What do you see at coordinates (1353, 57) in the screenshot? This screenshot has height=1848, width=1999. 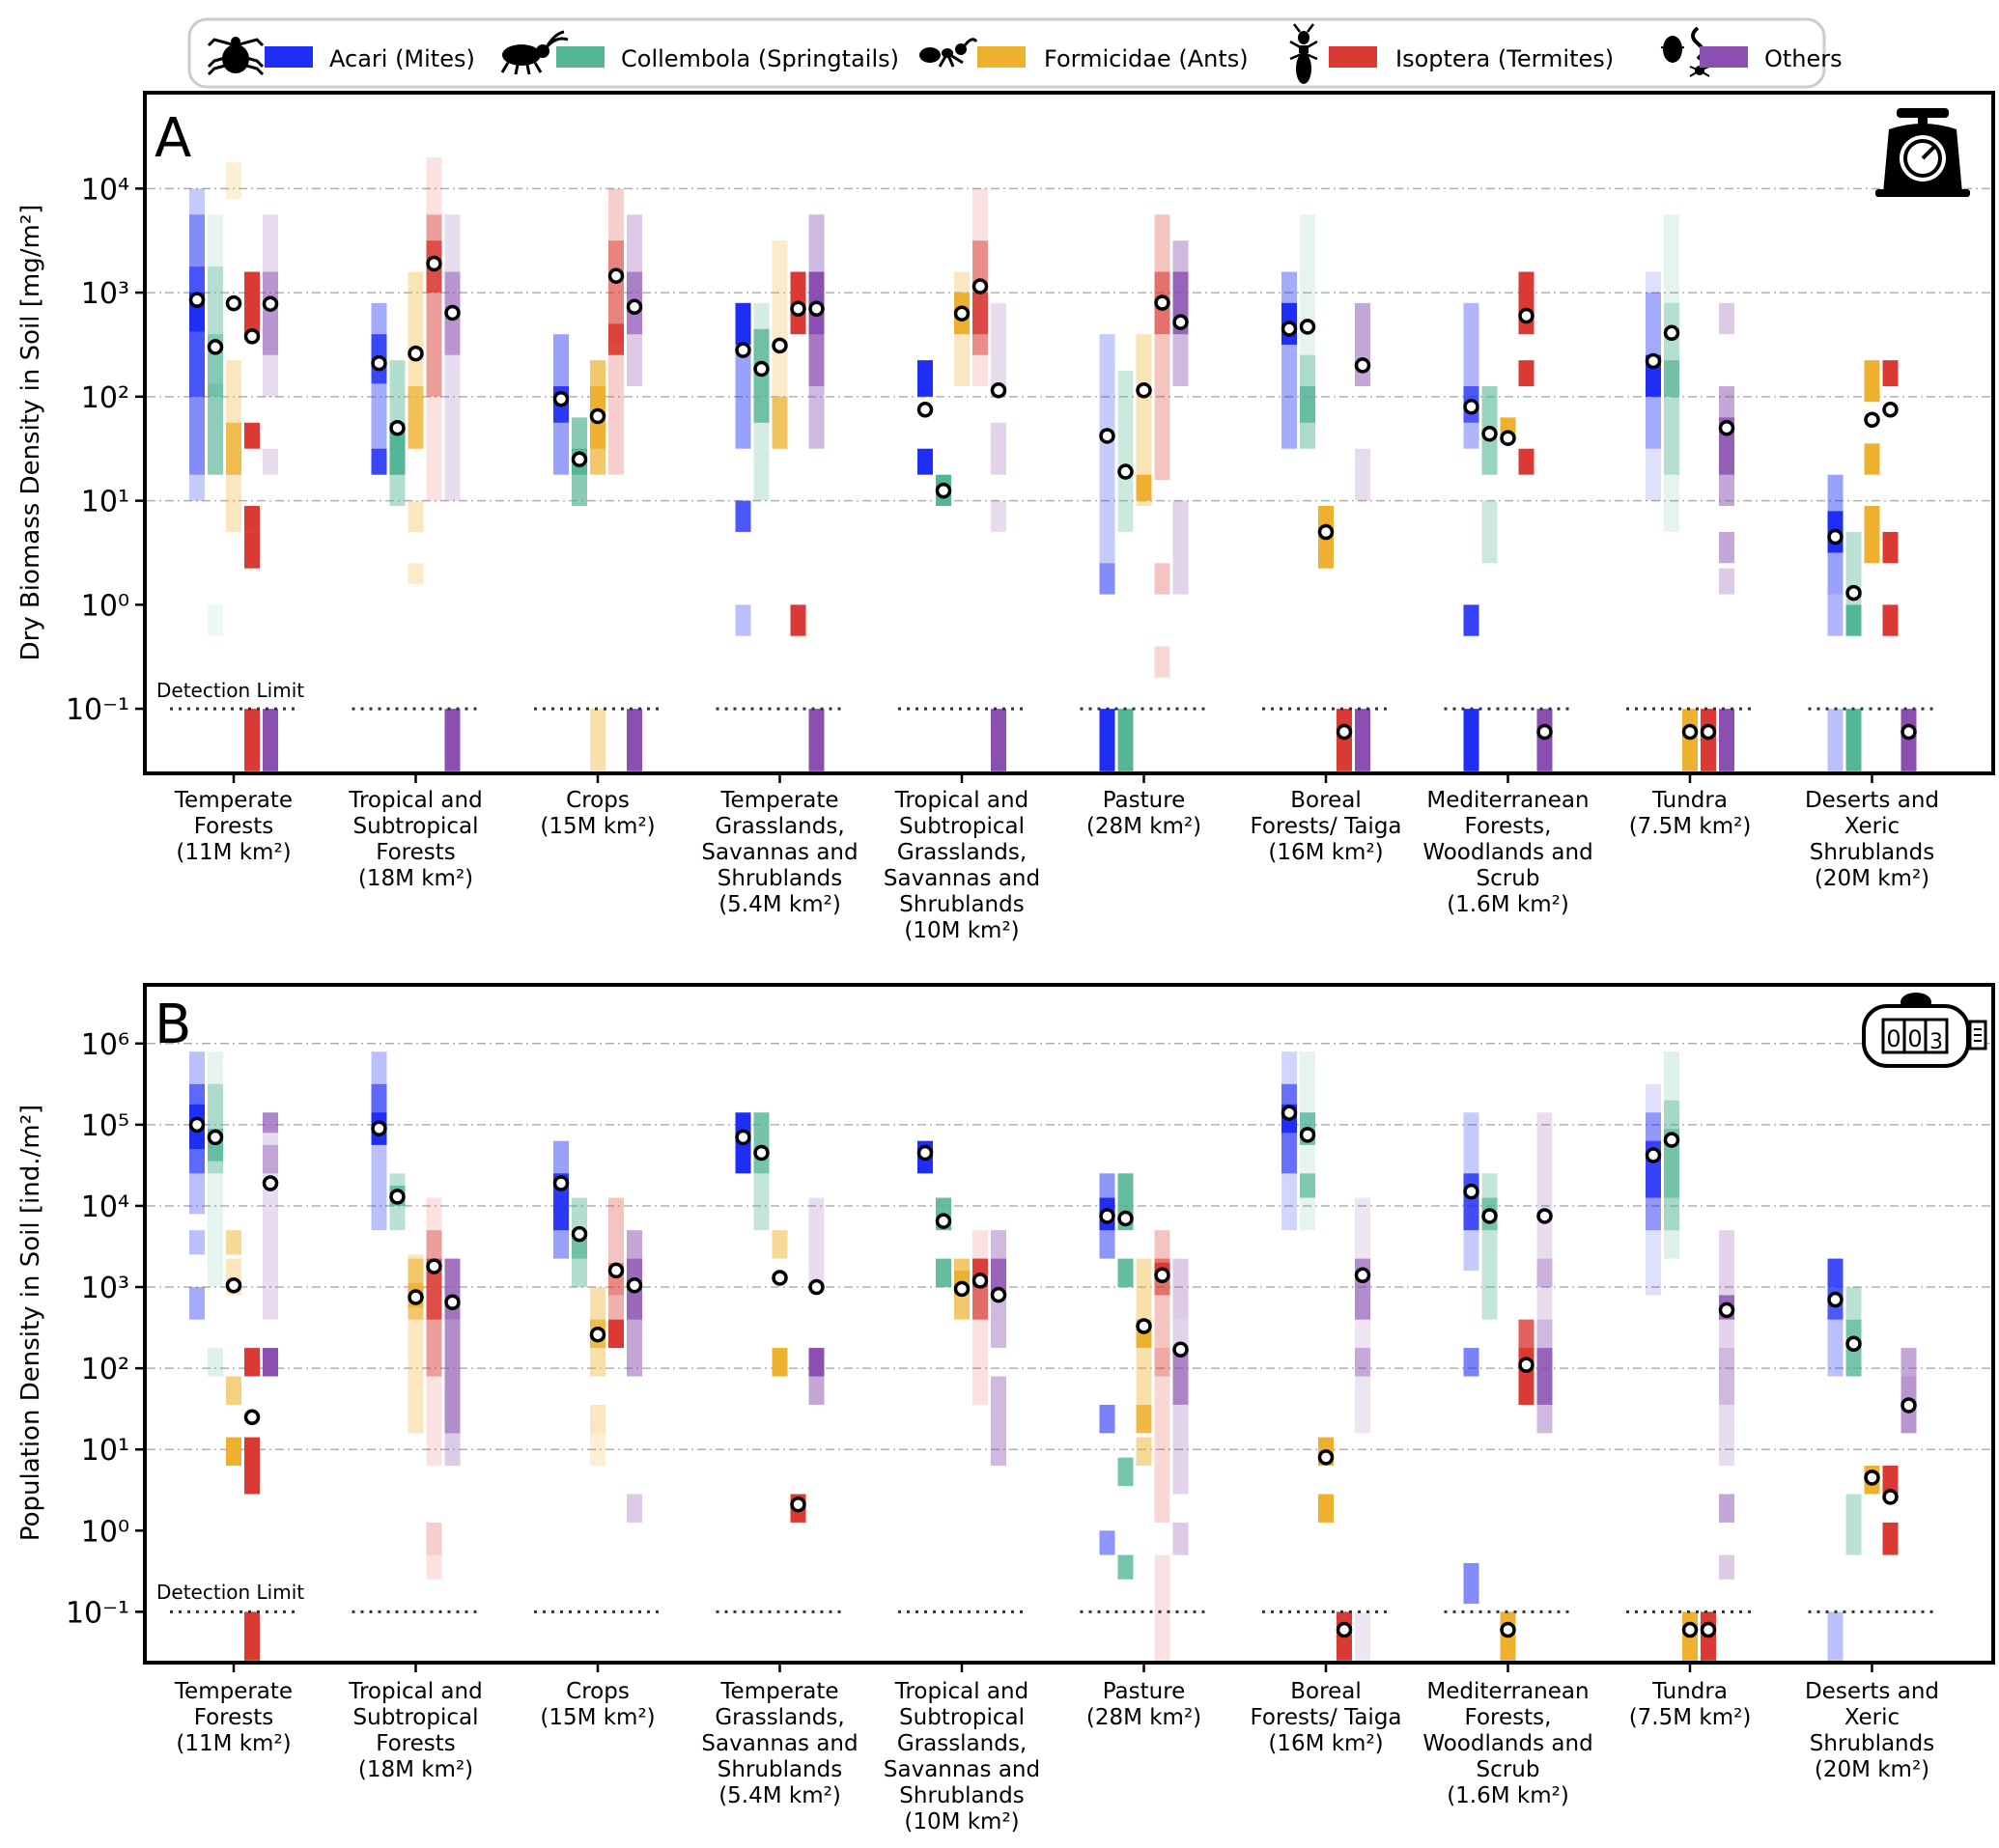 I see `legend-swatch-isoptera` at bounding box center [1353, 57].